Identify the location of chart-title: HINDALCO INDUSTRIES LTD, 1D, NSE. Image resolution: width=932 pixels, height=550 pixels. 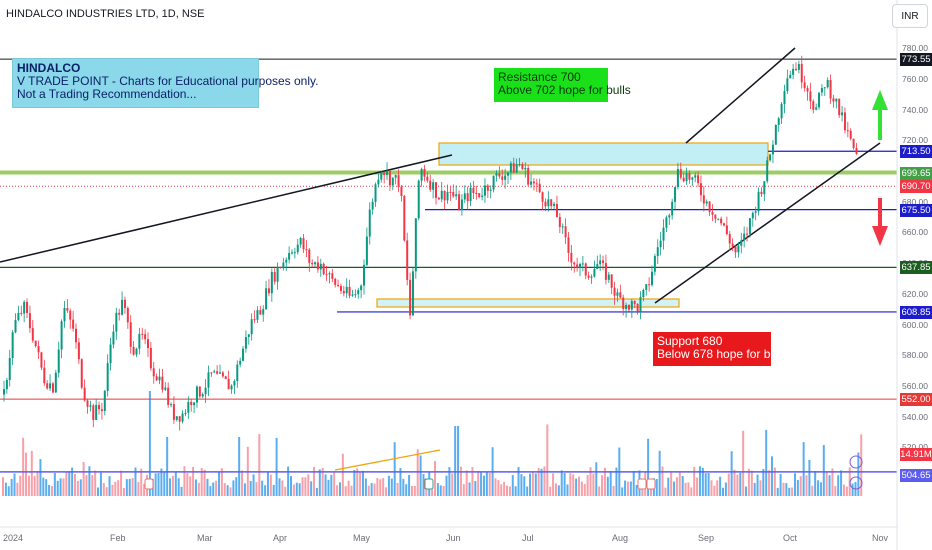
(105, 14).